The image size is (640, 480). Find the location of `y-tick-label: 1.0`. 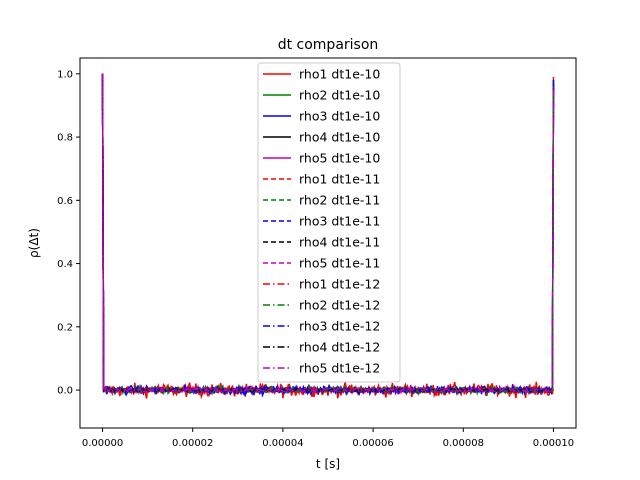

y-tick-label: 1.0 is located at coordinates (65, 74).